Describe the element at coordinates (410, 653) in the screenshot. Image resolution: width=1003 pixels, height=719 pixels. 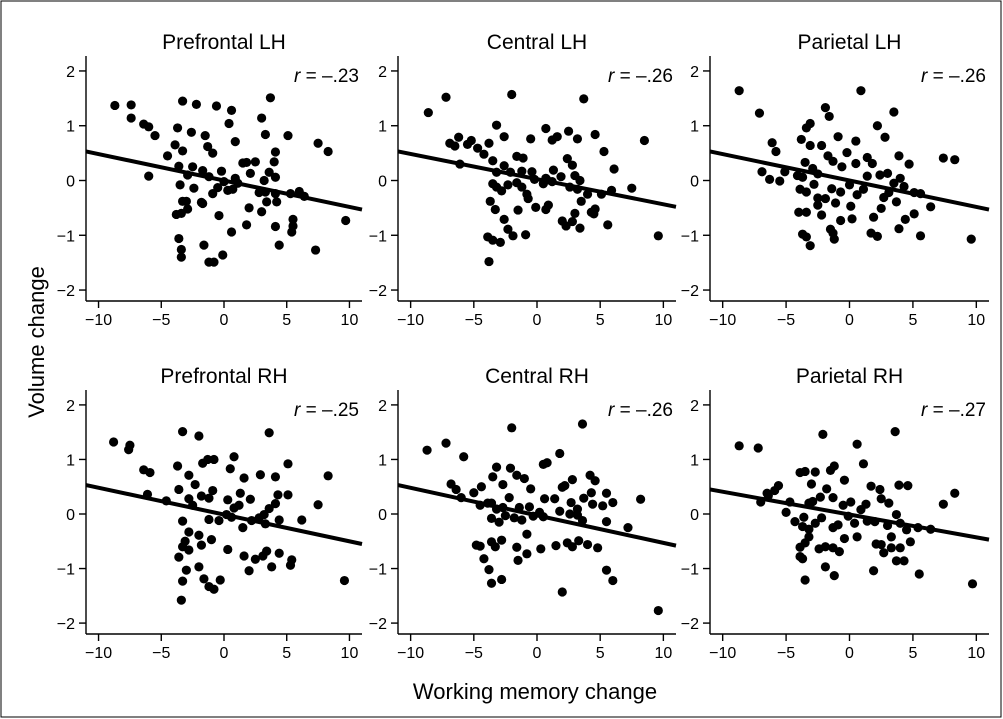
I see `x-tick-label: −10` at that location.